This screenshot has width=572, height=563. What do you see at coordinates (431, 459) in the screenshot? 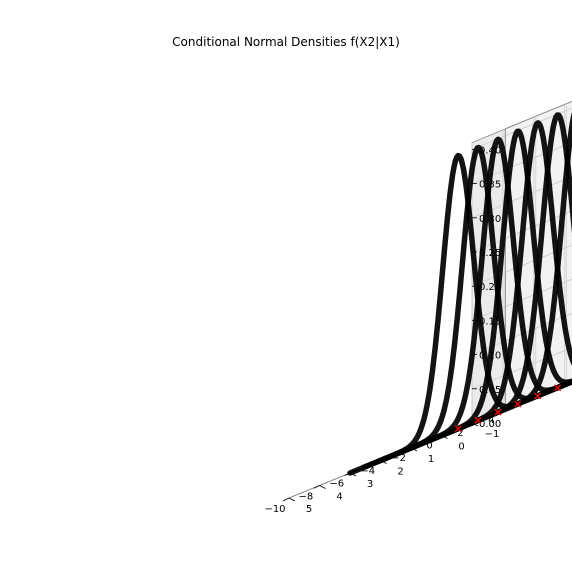
I see `x-tick-label: 1` at bounding box center [431, 459].